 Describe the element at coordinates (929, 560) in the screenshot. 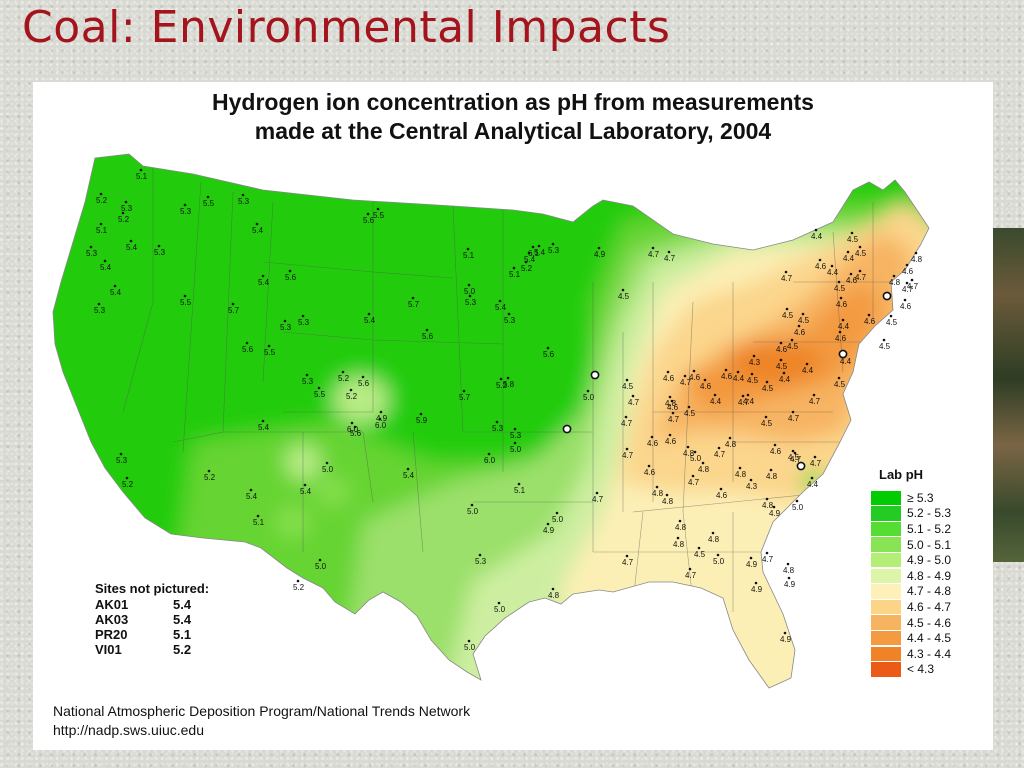

I see `legend-label: 4.9 - 5.0` at that location.